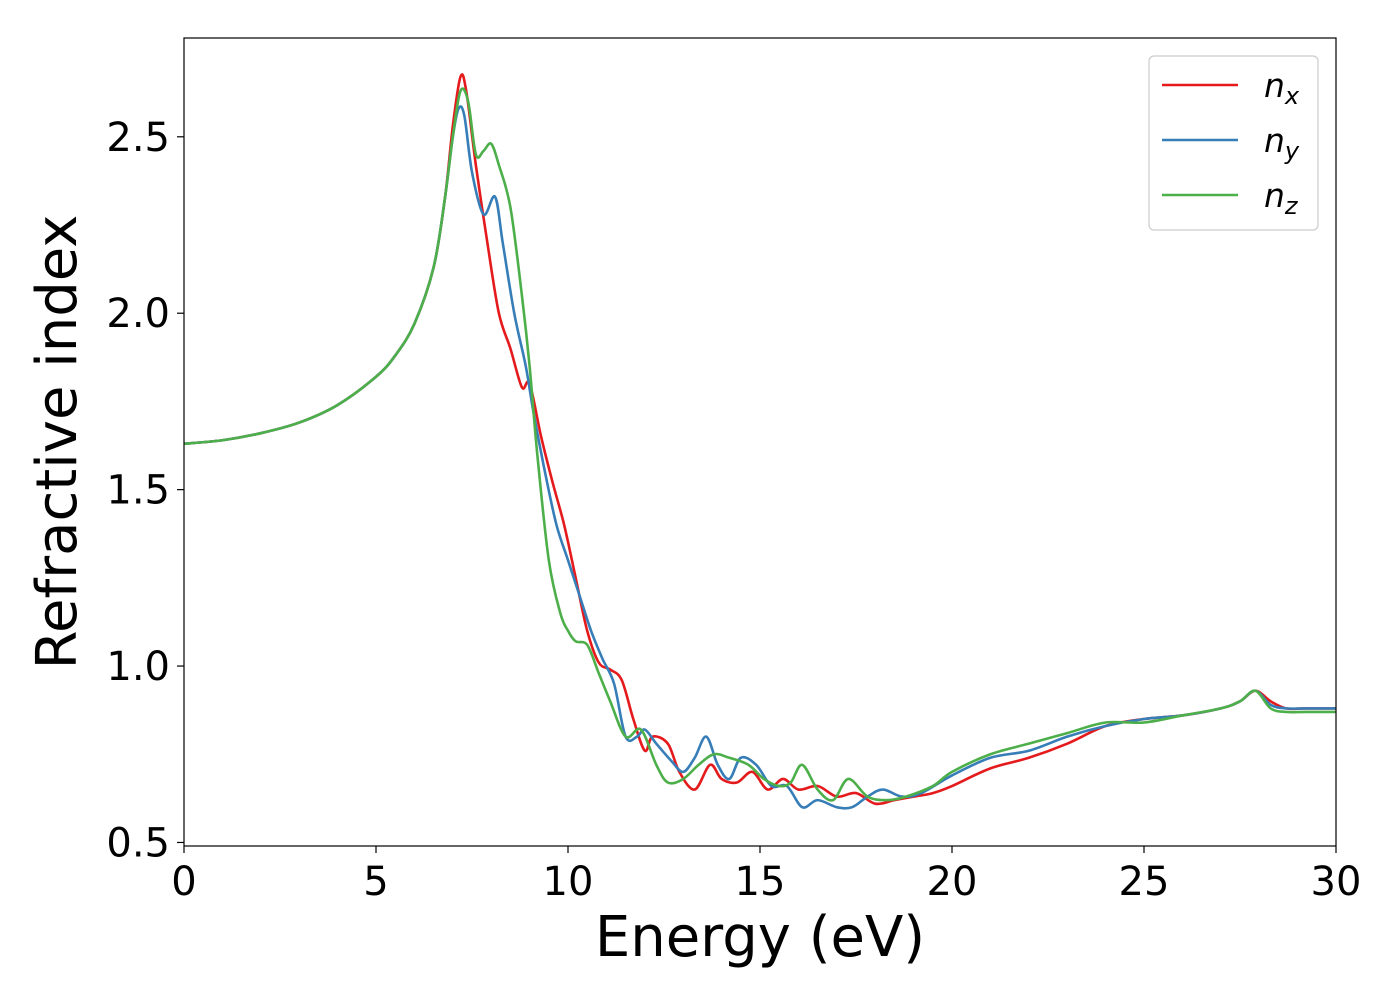 Image resolution: width=1400 pixels, height=1000 pixels. I want to click on legend: nx ny nz, so click(1233, 143).